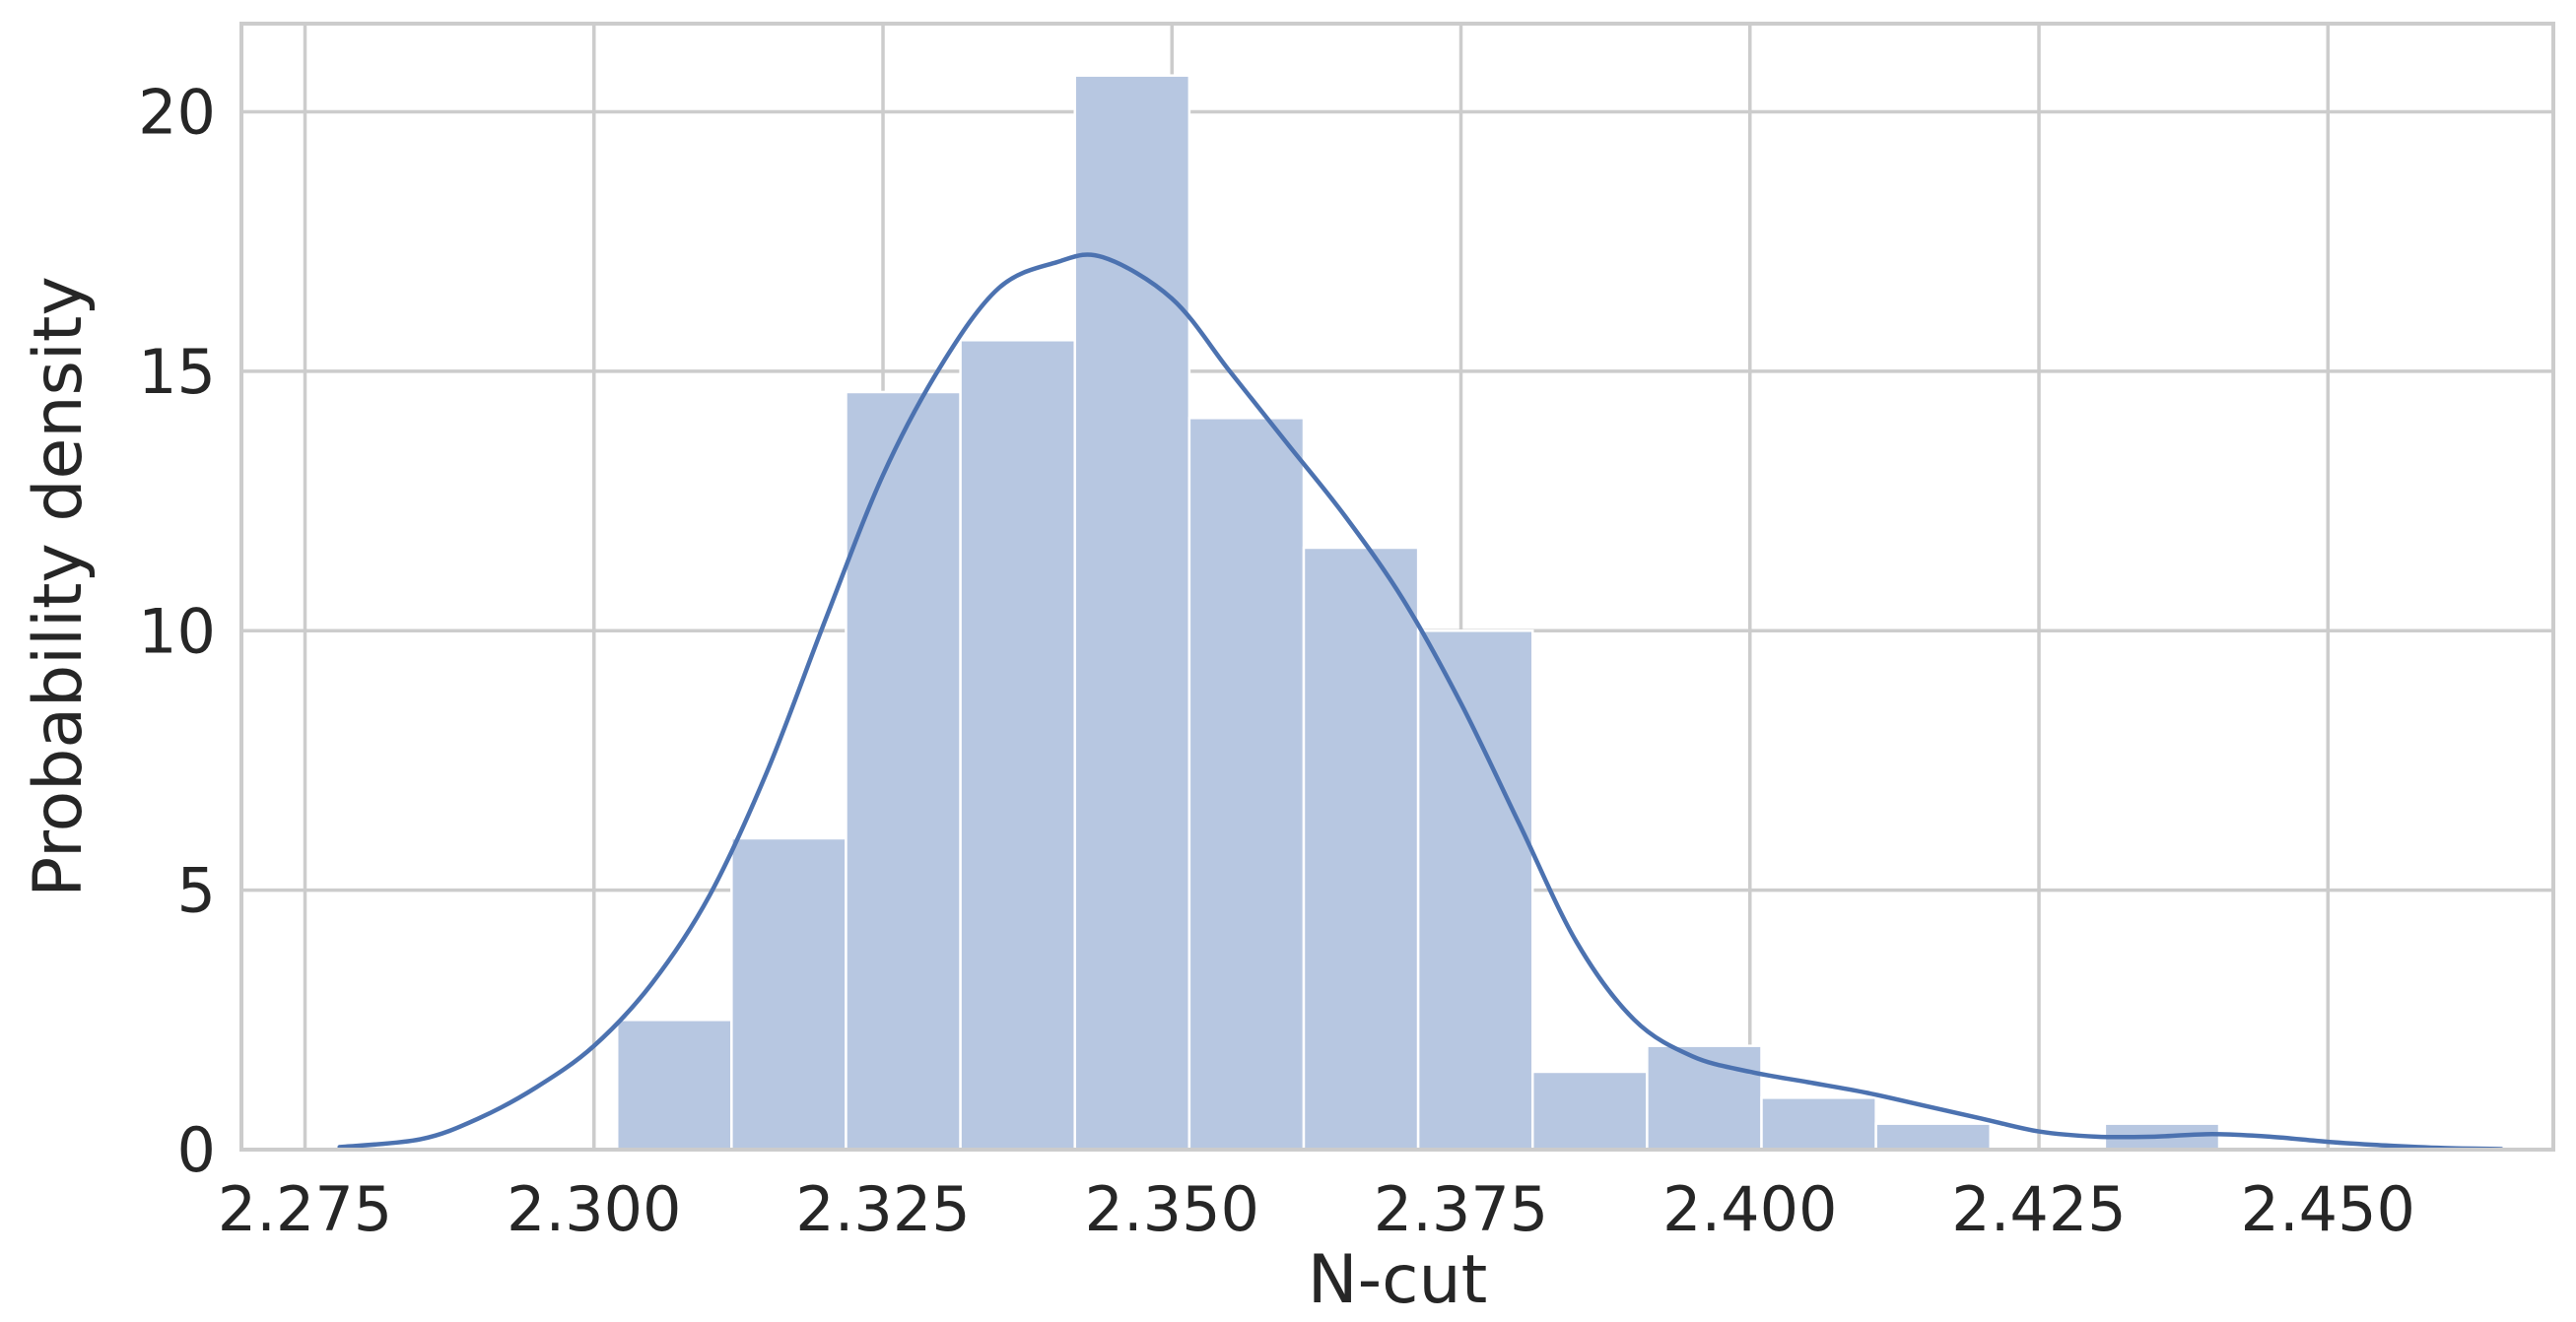 This screenshot has height=1322, width=2576. What do you see at coordinates (196, 891) in the screenshot?
I see `y-tick-label: 5` at bounding box center [196, 891].